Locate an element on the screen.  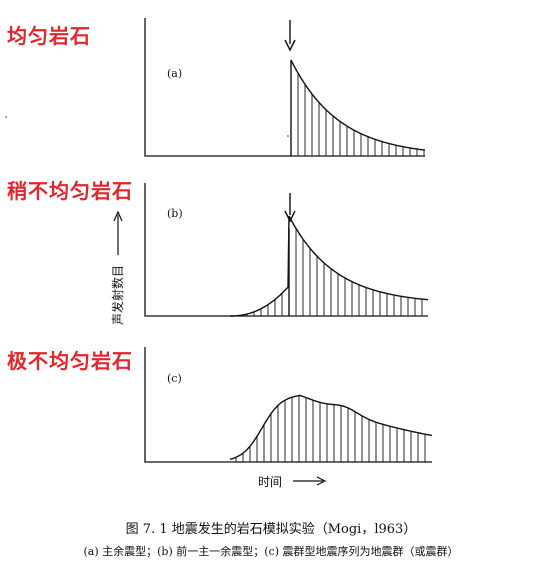
panel-b: (b) is located at coordinates (286, 250).